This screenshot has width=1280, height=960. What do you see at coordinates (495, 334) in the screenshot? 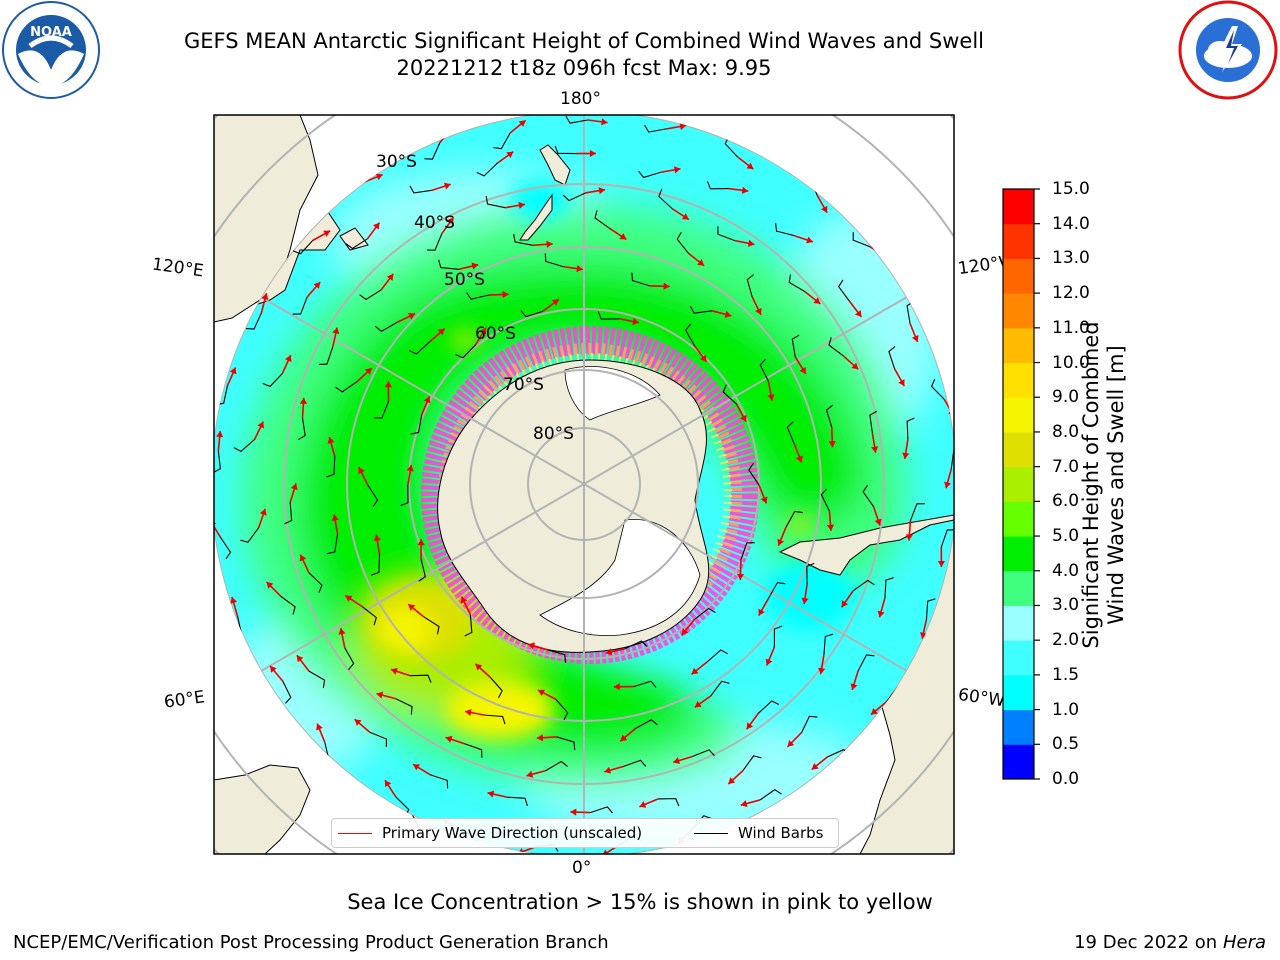
I see `lat-label-60s: 60°S` at bounding box center [495, 334].